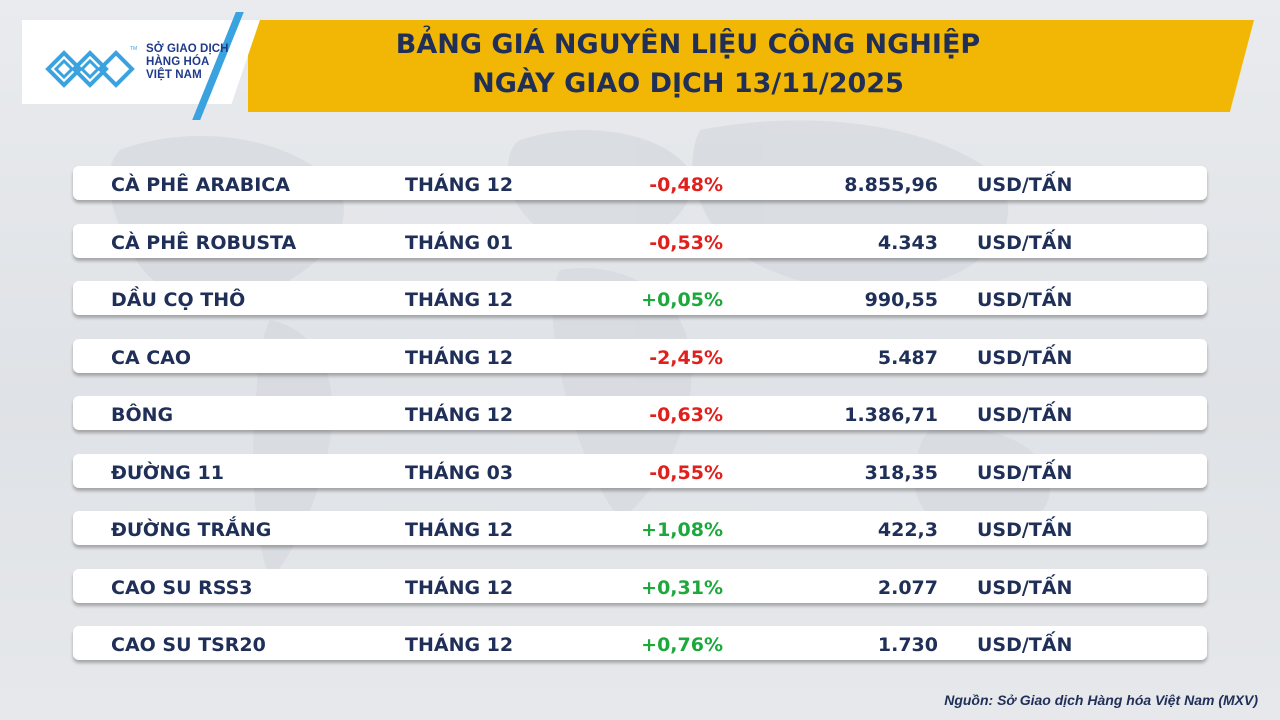 The width and height of the screenshot is (1280, 720). Describe the element at coordinates (686, 472) in the screenshot. I see `price-change: -0,55%` at that location.